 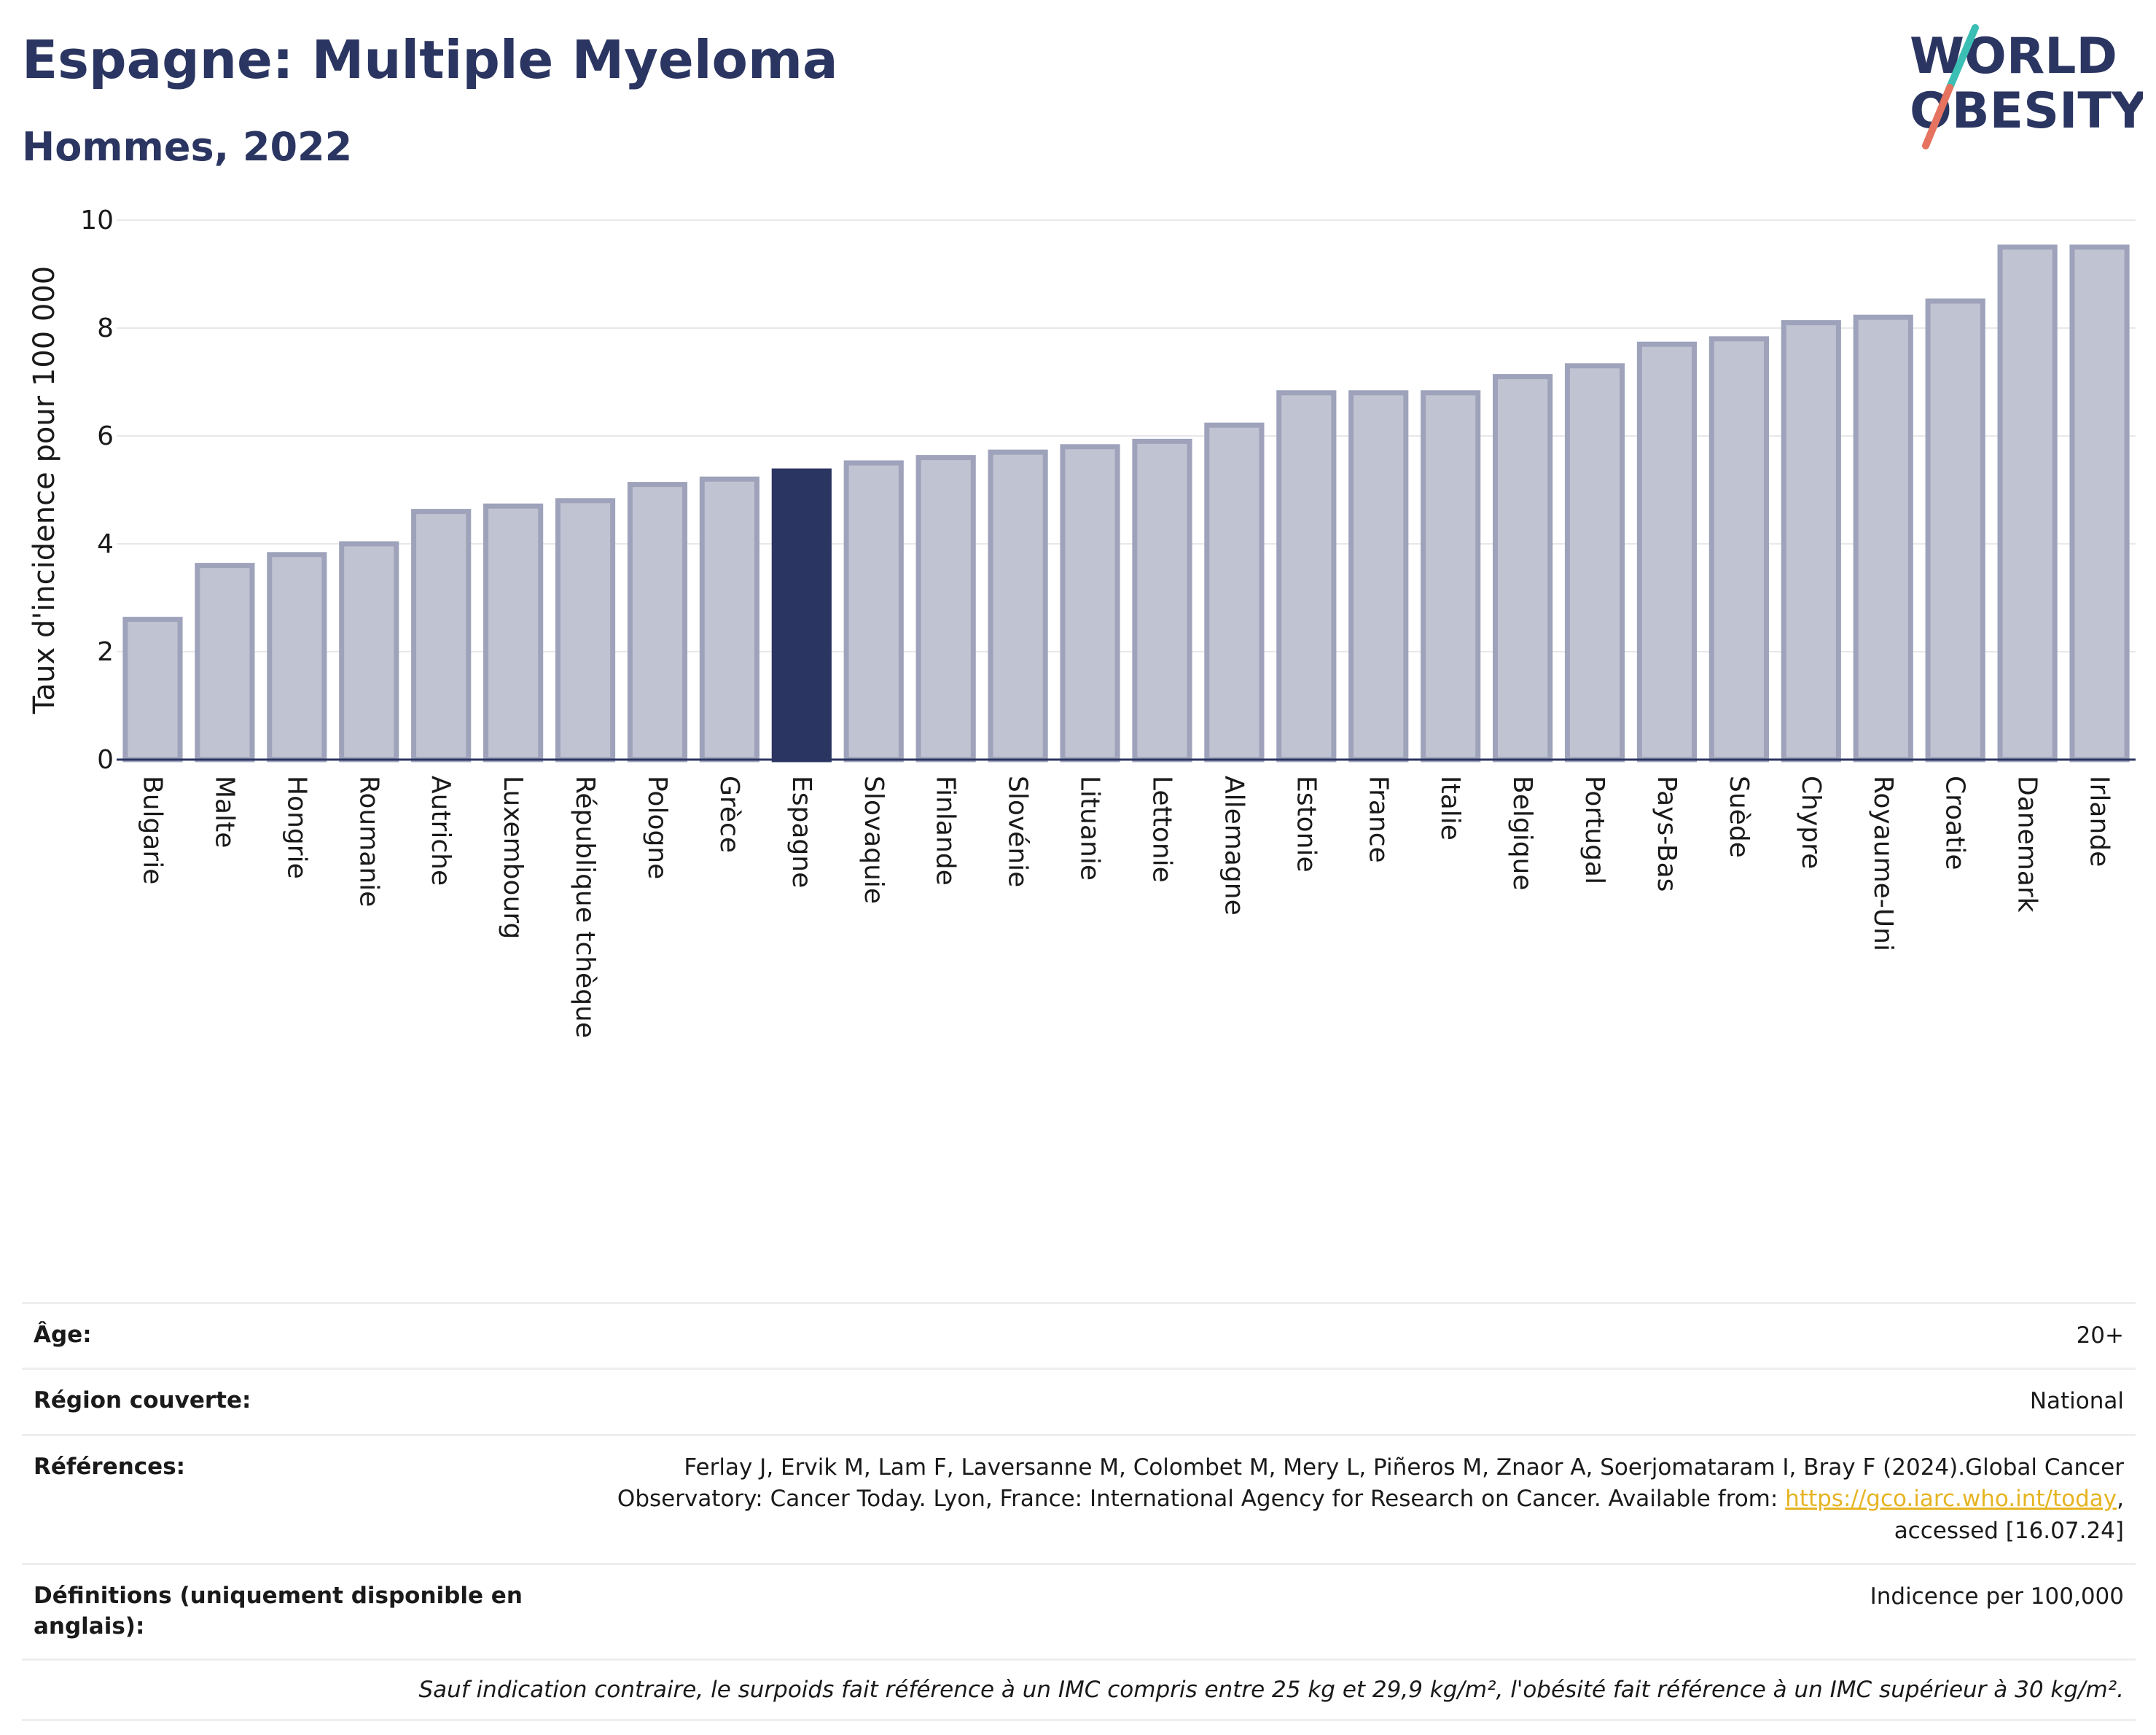 What do you see at coordinates (2009, 1530) in the screenshot?
I see `references-text-4: accessed [16.07.24]` at bounding box center [2009, 1530].